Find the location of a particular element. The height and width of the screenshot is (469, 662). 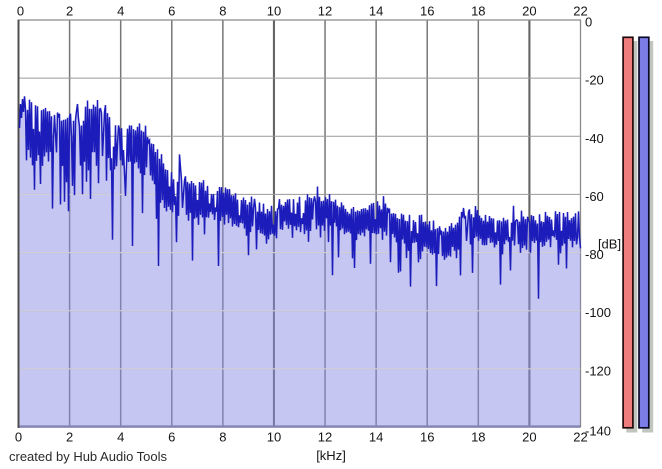

svg-text: [dB] is located at coordinates (609, 244).